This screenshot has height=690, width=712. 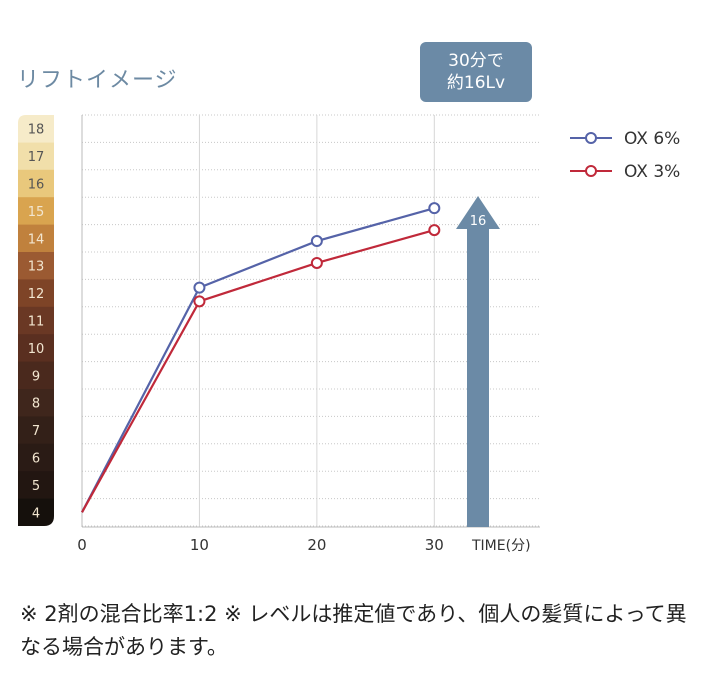 What do you see at coordinates (478, 361) in the screenshot?
I see `lift-arrow` at bounding box center [478, 361].